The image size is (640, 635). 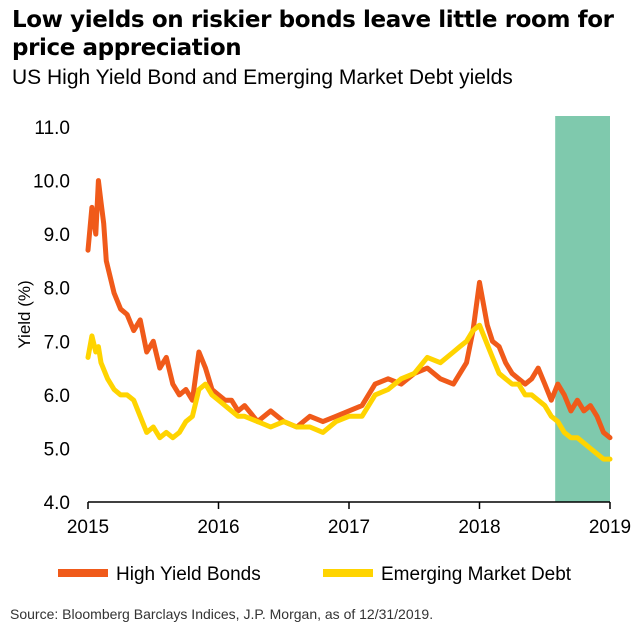 I want to click on x-tick-label: 2019, so click(x=610, y=527).